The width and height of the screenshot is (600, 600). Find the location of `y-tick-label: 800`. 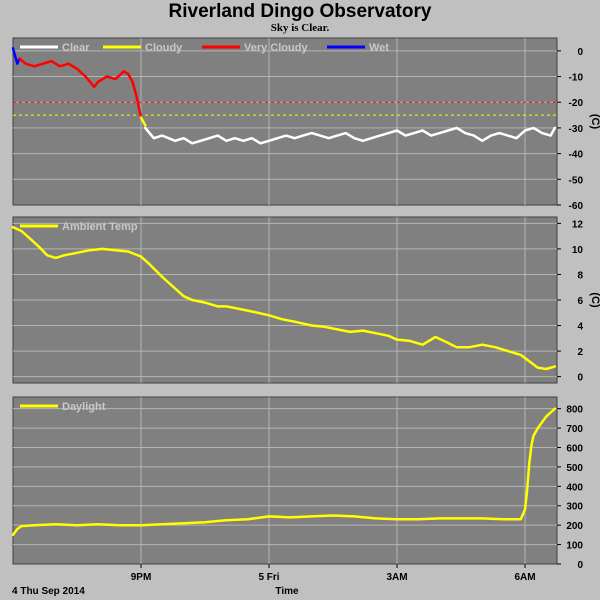

y-tick-label: 800 is located at coordinates (574, 410).